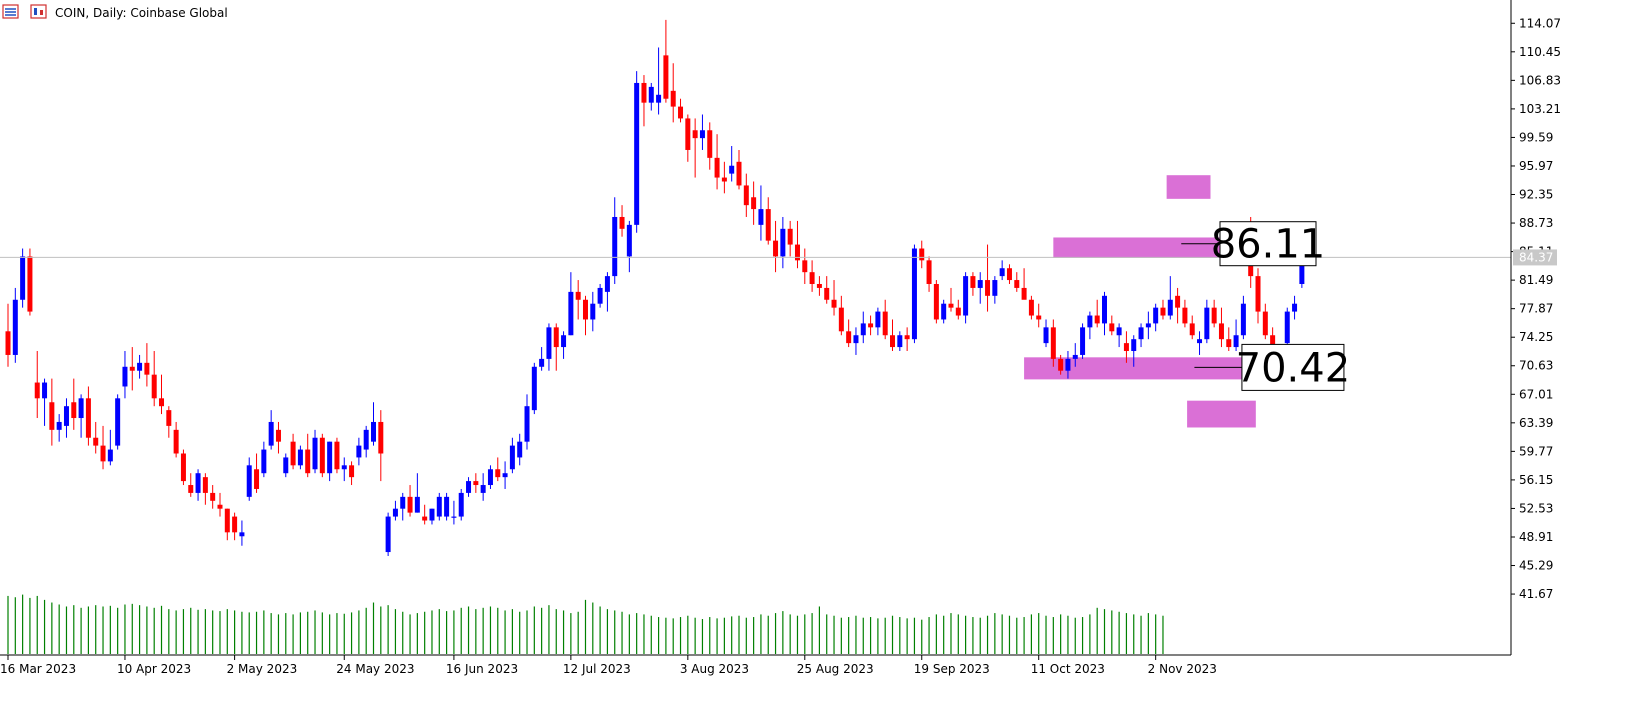 The height and width of the screenshot is (711, 1642). What do you see at coordinates (1188, 187) in the screenshot?
I see `target-up-zone` at bounding box center [1188, 187].